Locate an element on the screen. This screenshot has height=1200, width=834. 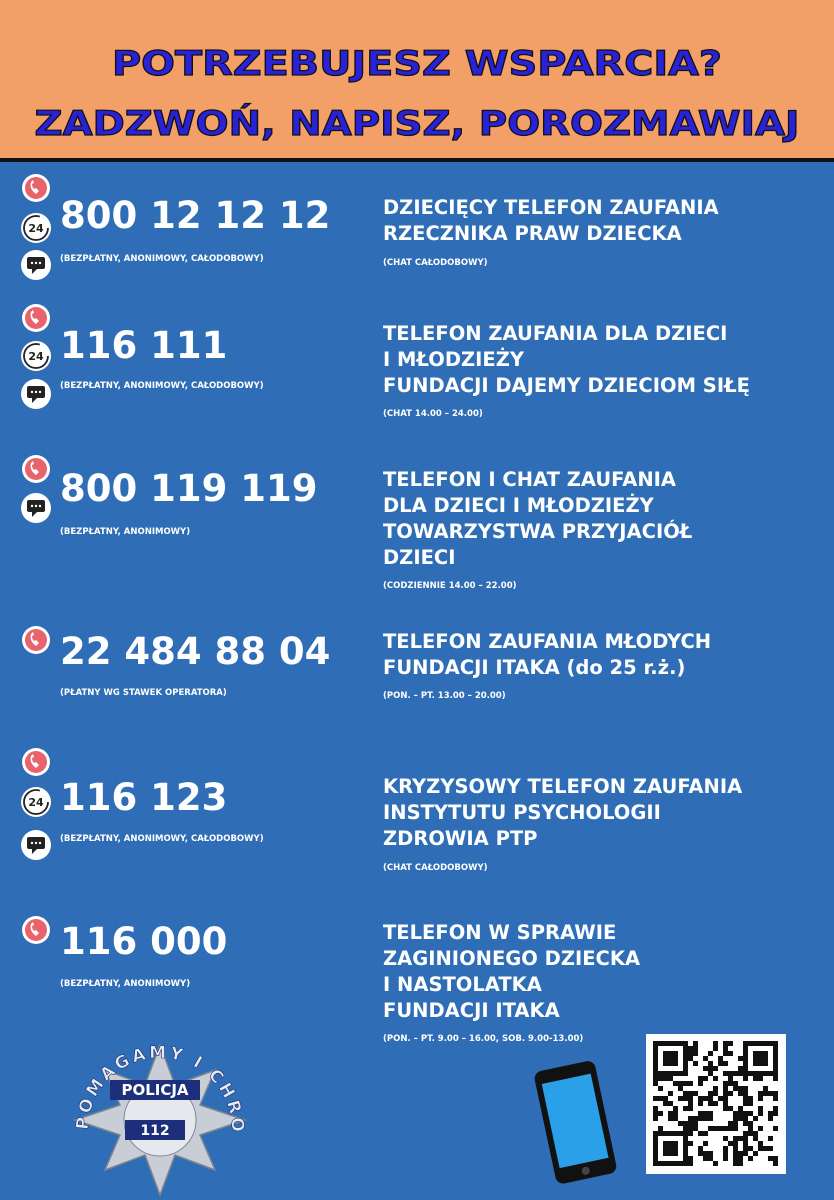
number-note: (BEZPŁATNY, ANONIMOWY, CAŁODOBOWY) is located at coordinates (162, 259).